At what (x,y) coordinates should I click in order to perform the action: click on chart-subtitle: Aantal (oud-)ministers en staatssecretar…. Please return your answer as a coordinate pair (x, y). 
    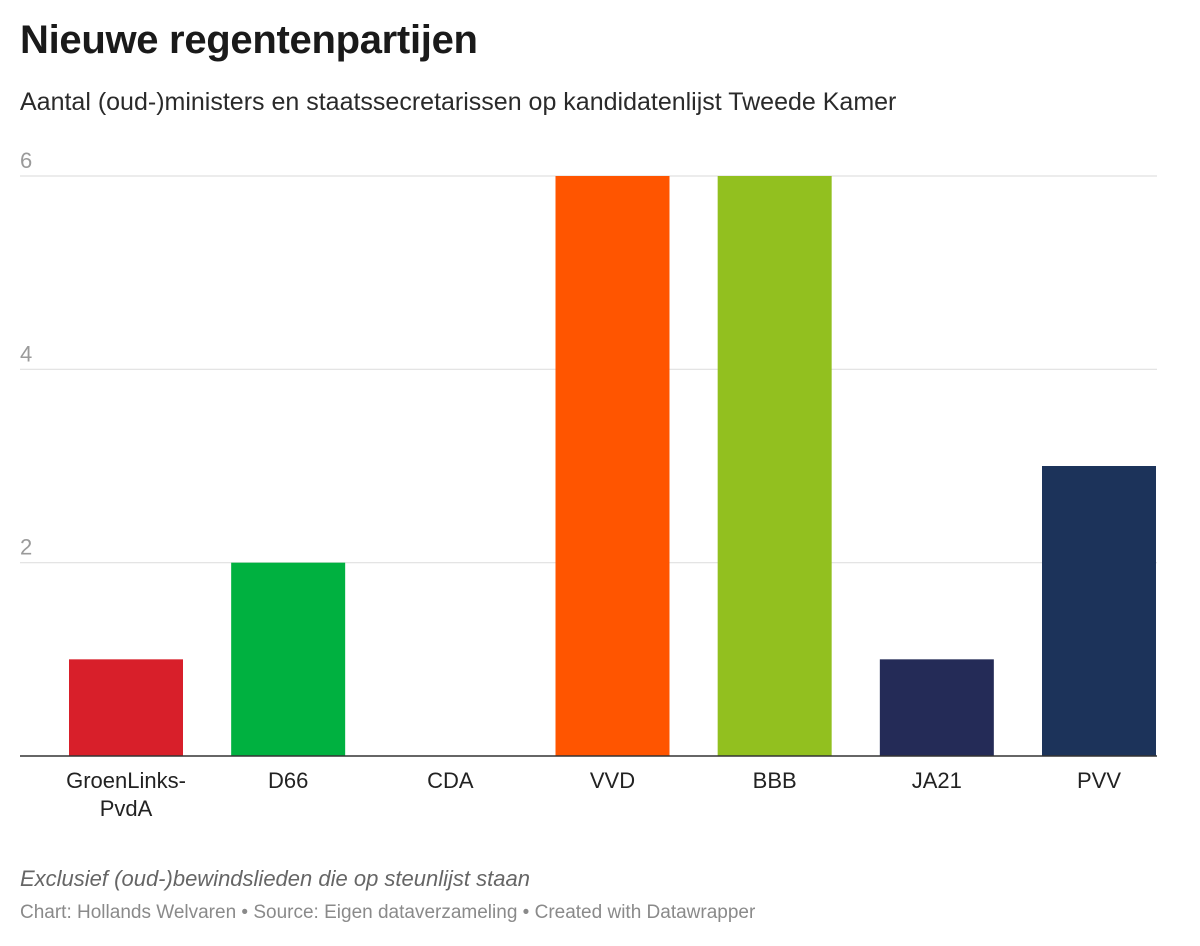
    Looking at the image, I should click on (458, 102).